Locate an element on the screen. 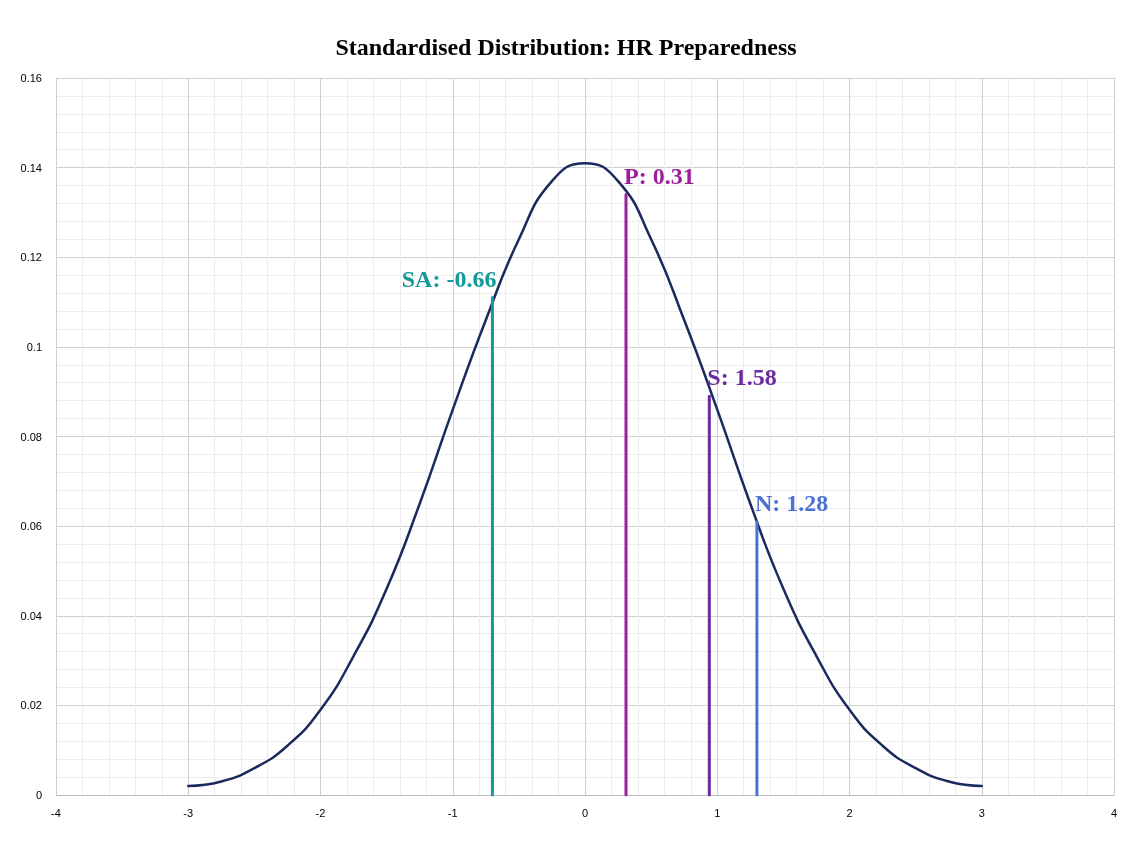 The height and width of the screenshot is (841, 1132). series-label: N: 1.28 is located at coordinates (791, 502).